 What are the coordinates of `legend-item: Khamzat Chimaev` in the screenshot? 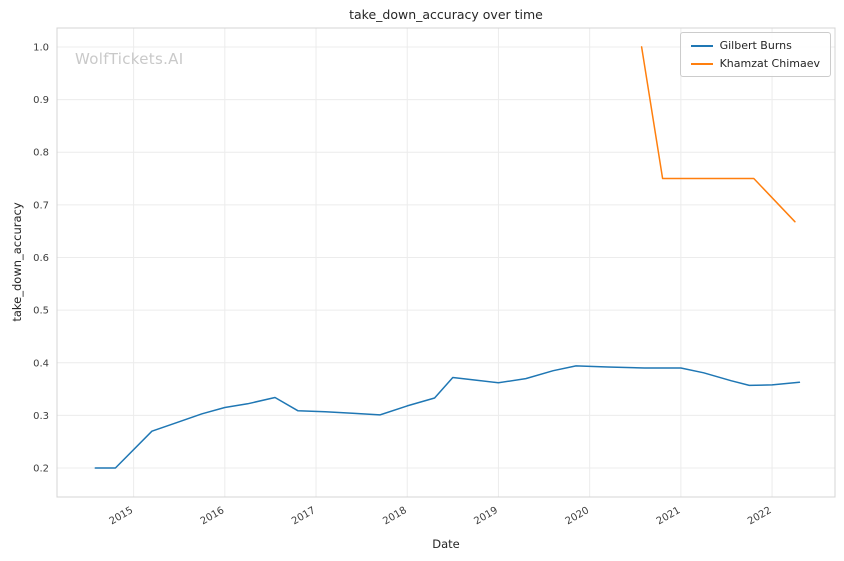 It's located at (755, 63).